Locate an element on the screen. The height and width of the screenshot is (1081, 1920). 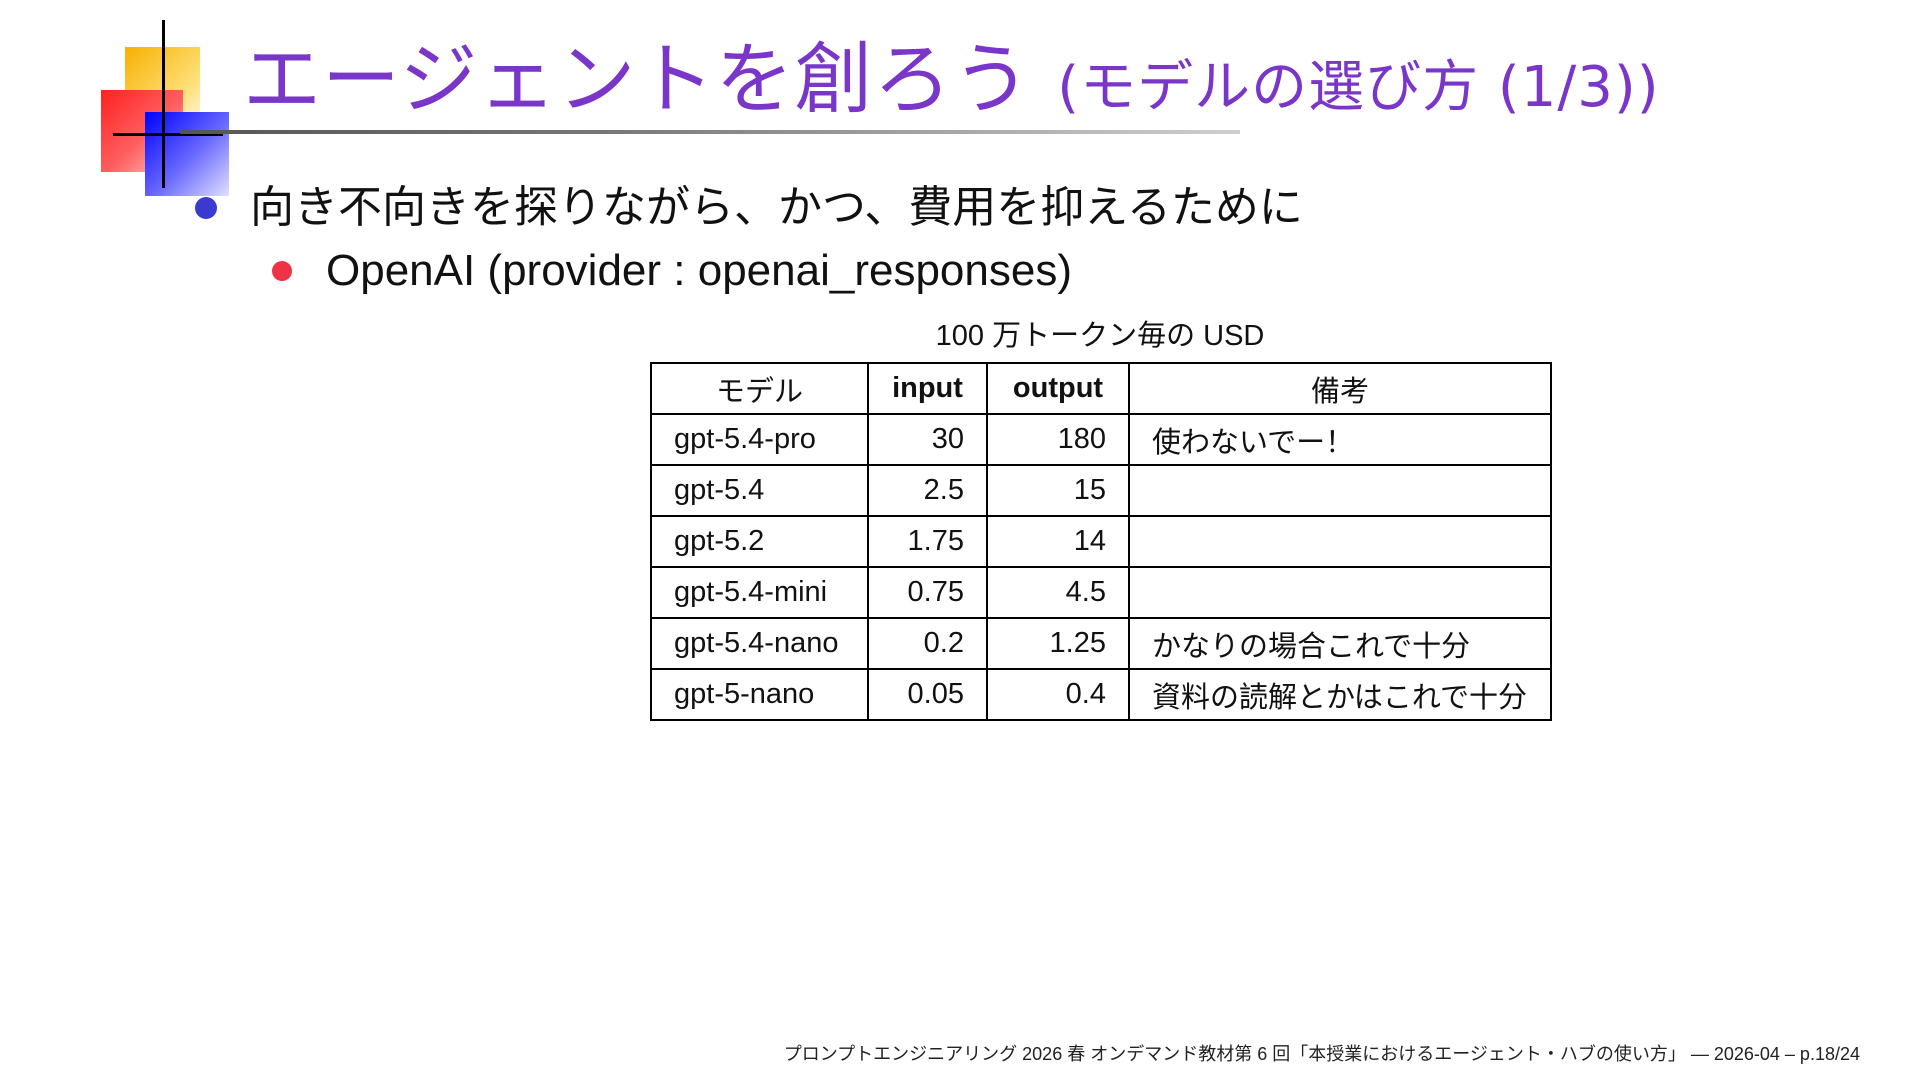
header-model: モデル is located at coordinates (759, 388).